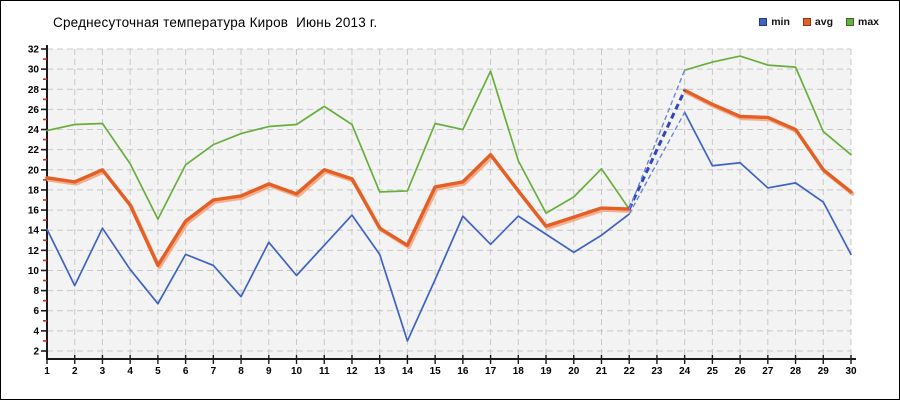 Image resolution: width=900 pixels, height=400 pixels. I want to click on svg-text: 29, so click(824, 371).